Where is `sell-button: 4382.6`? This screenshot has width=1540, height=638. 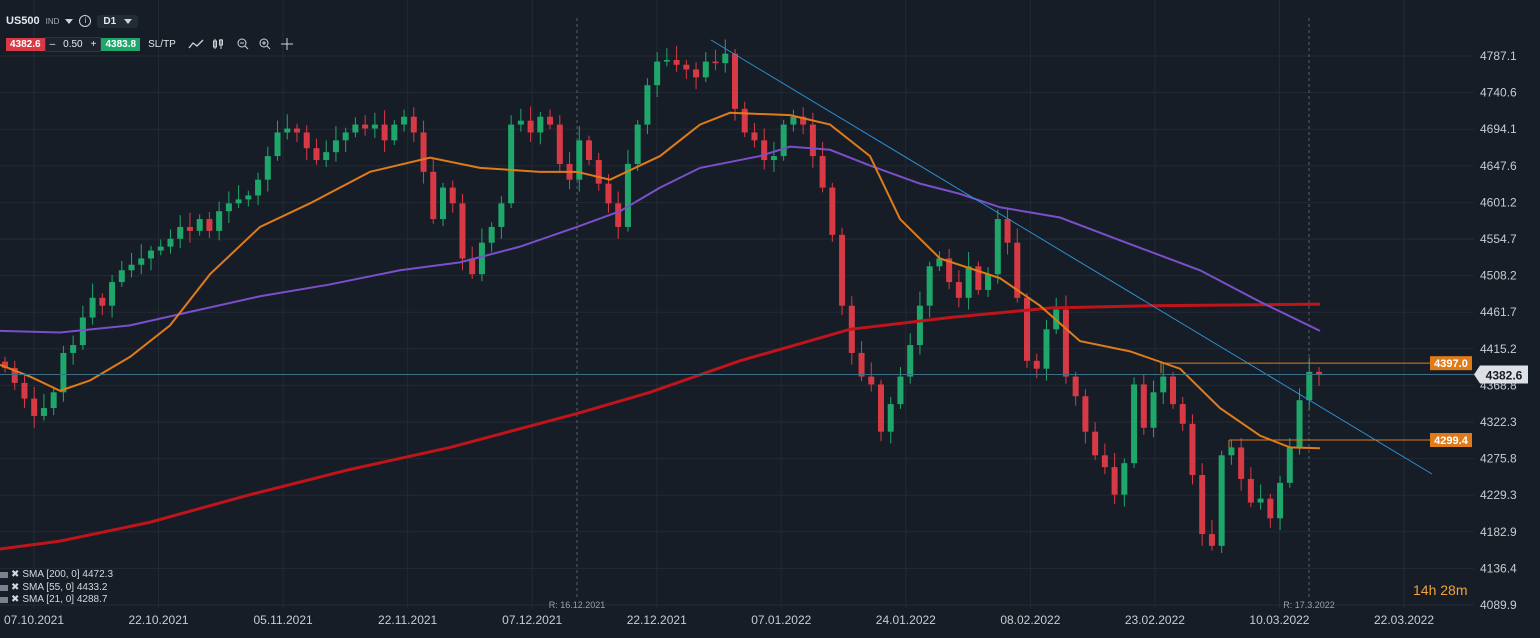 sell-button: 4382.6 is located at coordinates (25, 44).